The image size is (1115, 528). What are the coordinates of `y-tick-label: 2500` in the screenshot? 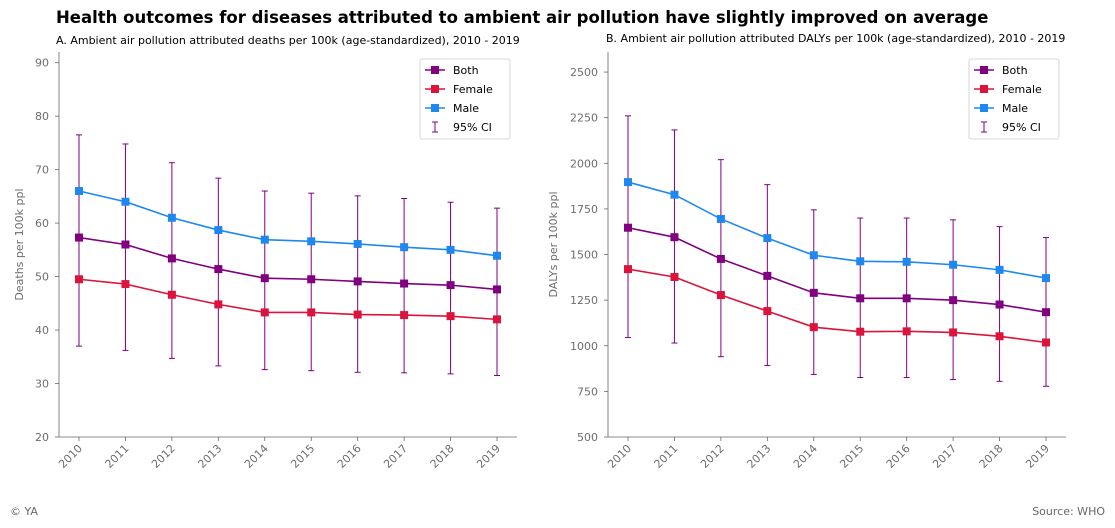 It's located at (584, 72).